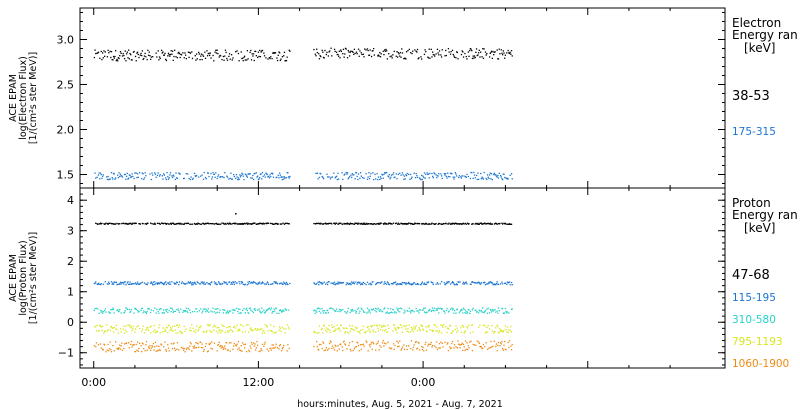 The width and height of the screenshot is (800, 410). What do you see at coordinates (93, 382) in the screenshot?
I see `x-tick-label: 0:00` at bounding box center [93, 382].